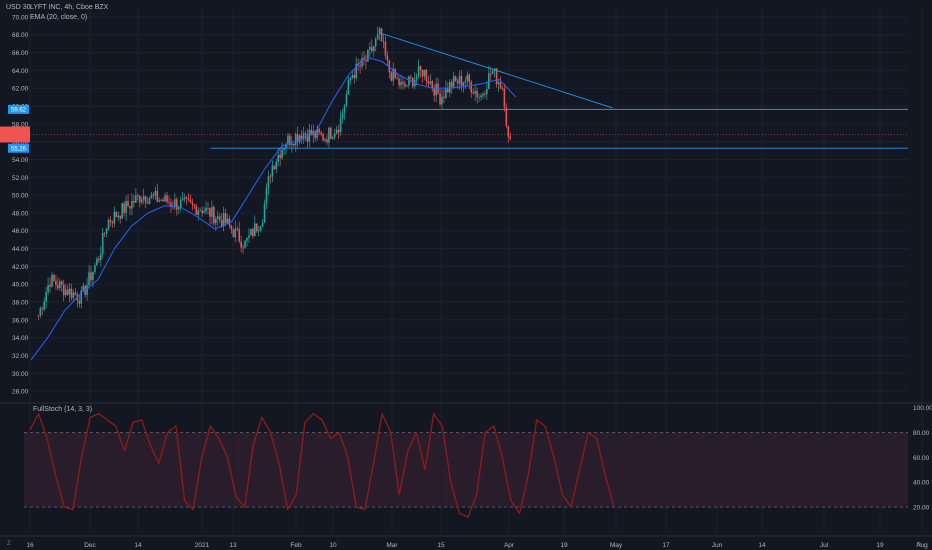 Image resolution: width=932 pixels, height=550 pixels. What do you see at coordinates (921, 483) in the screenshot?
I see `stoch-tick-label: 40.00` at bounding box center [921, 483].